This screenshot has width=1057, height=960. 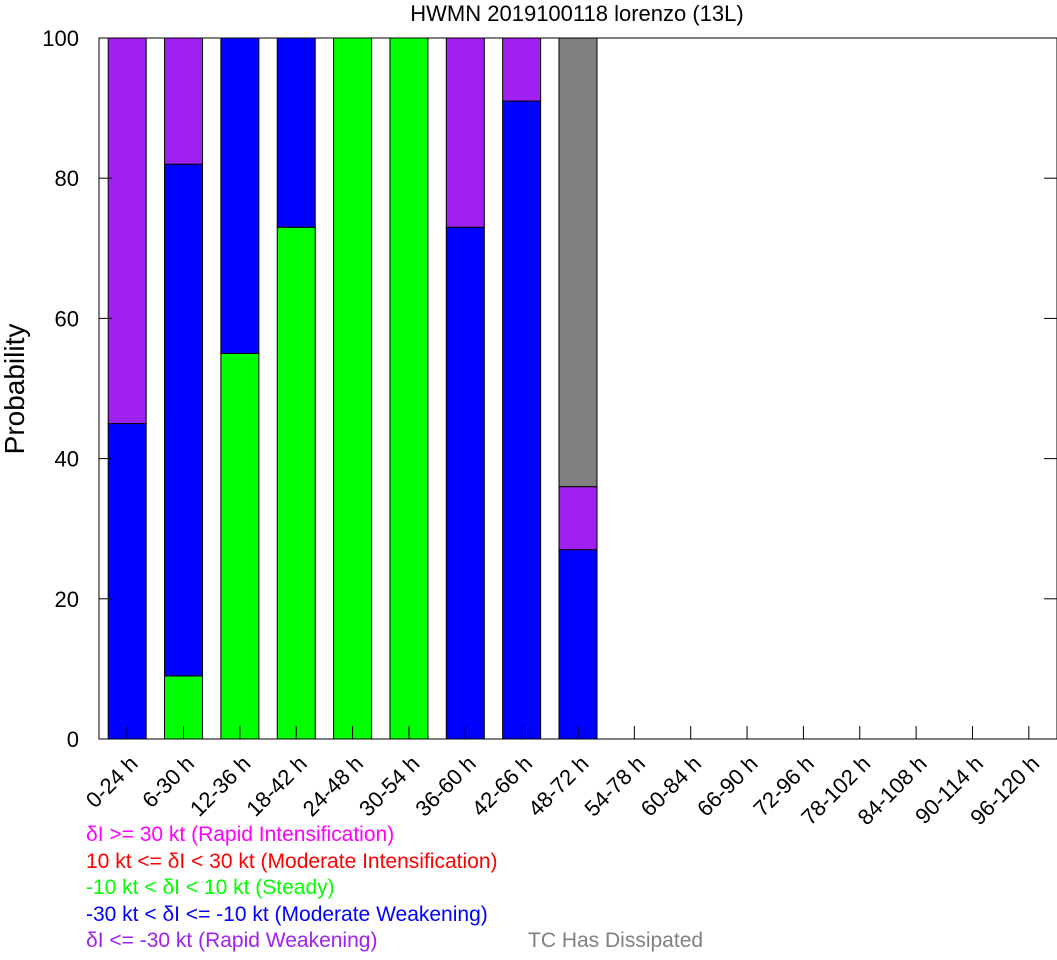 What do you see at coordinates (73, 739) in the screenshot?
I see `y-tick-label: 0` at bounding box center [73, 739].